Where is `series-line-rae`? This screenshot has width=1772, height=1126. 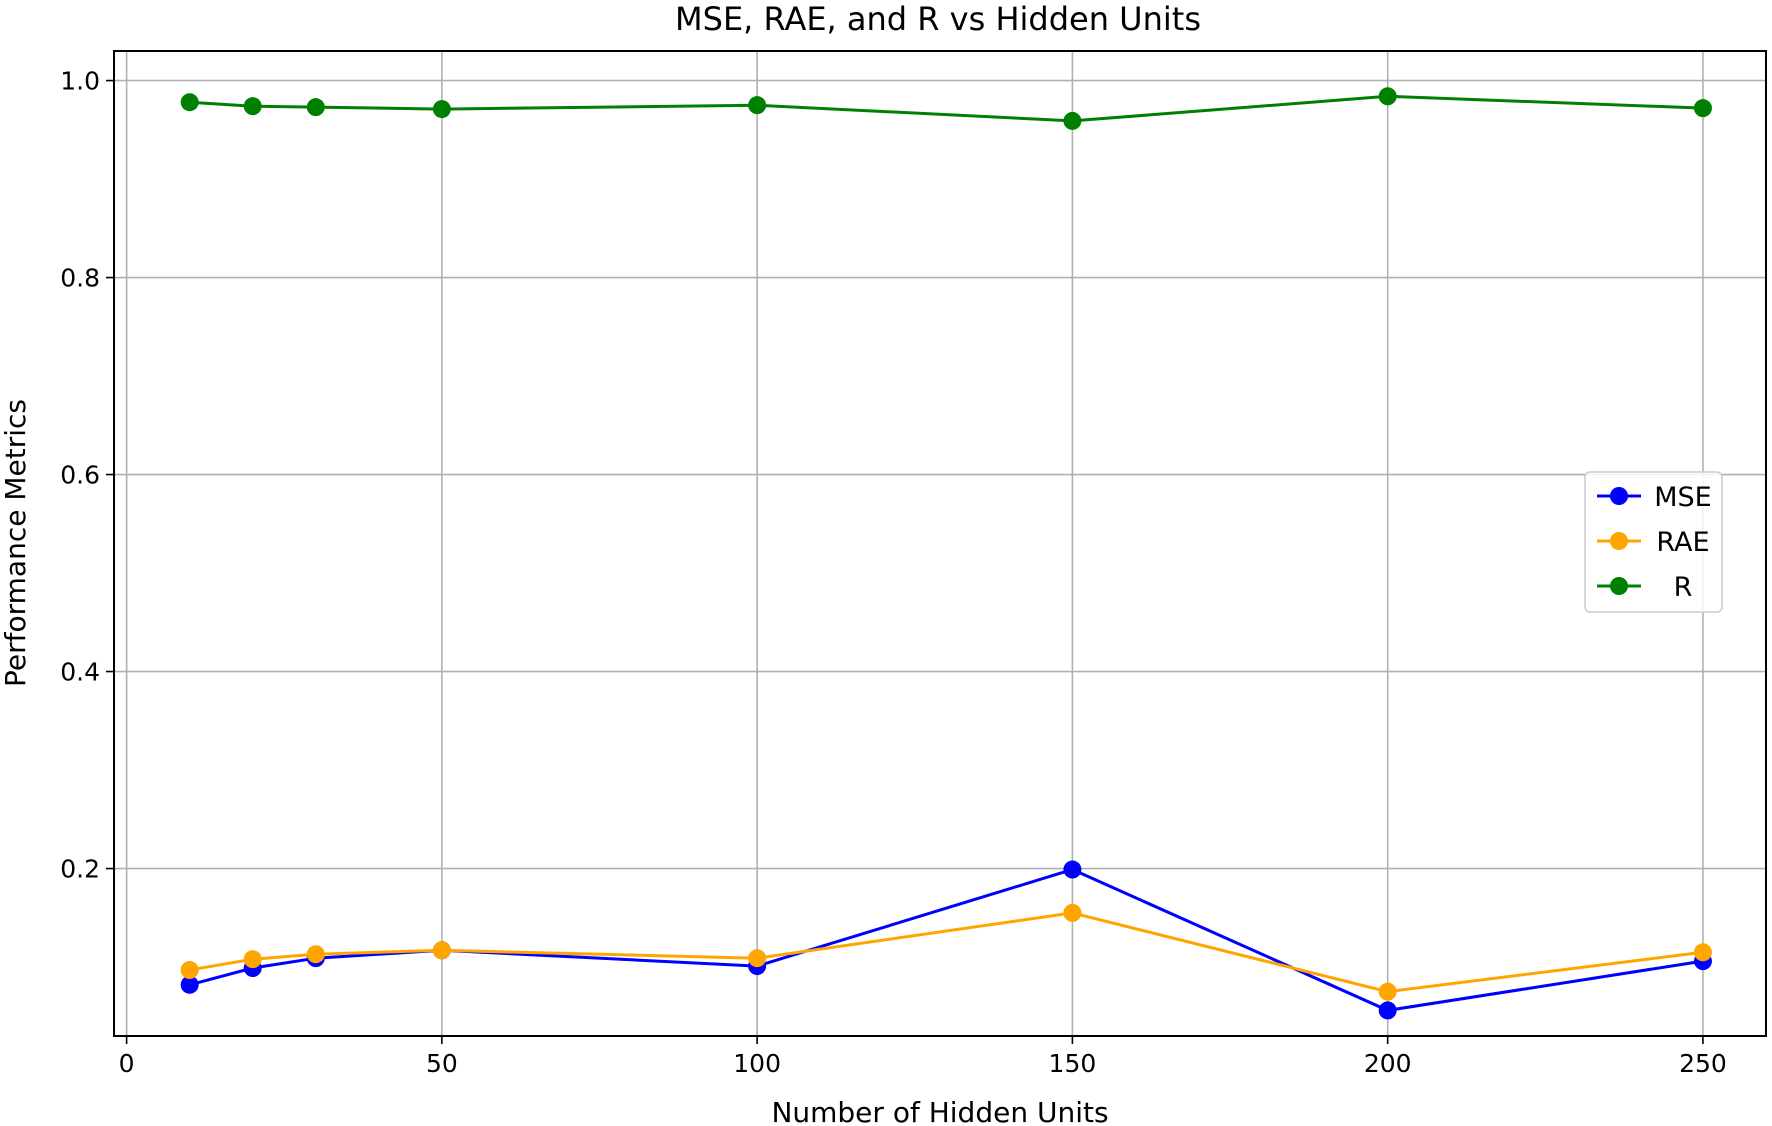 series-line-rae is located at coordinates (946, 952).